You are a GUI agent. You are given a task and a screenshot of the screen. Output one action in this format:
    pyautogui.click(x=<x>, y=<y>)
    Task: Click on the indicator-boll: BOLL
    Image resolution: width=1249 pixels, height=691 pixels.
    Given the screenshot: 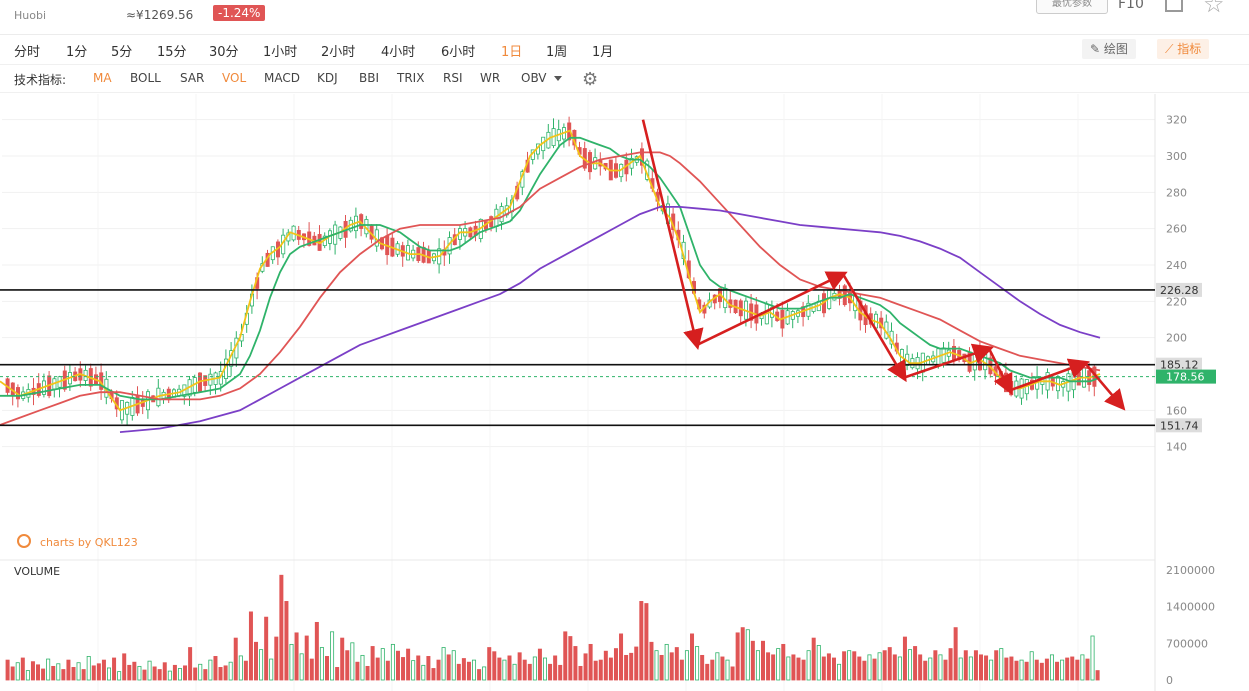 What is the action you would take?
    pyautogui.click(x=145, y=78)
    